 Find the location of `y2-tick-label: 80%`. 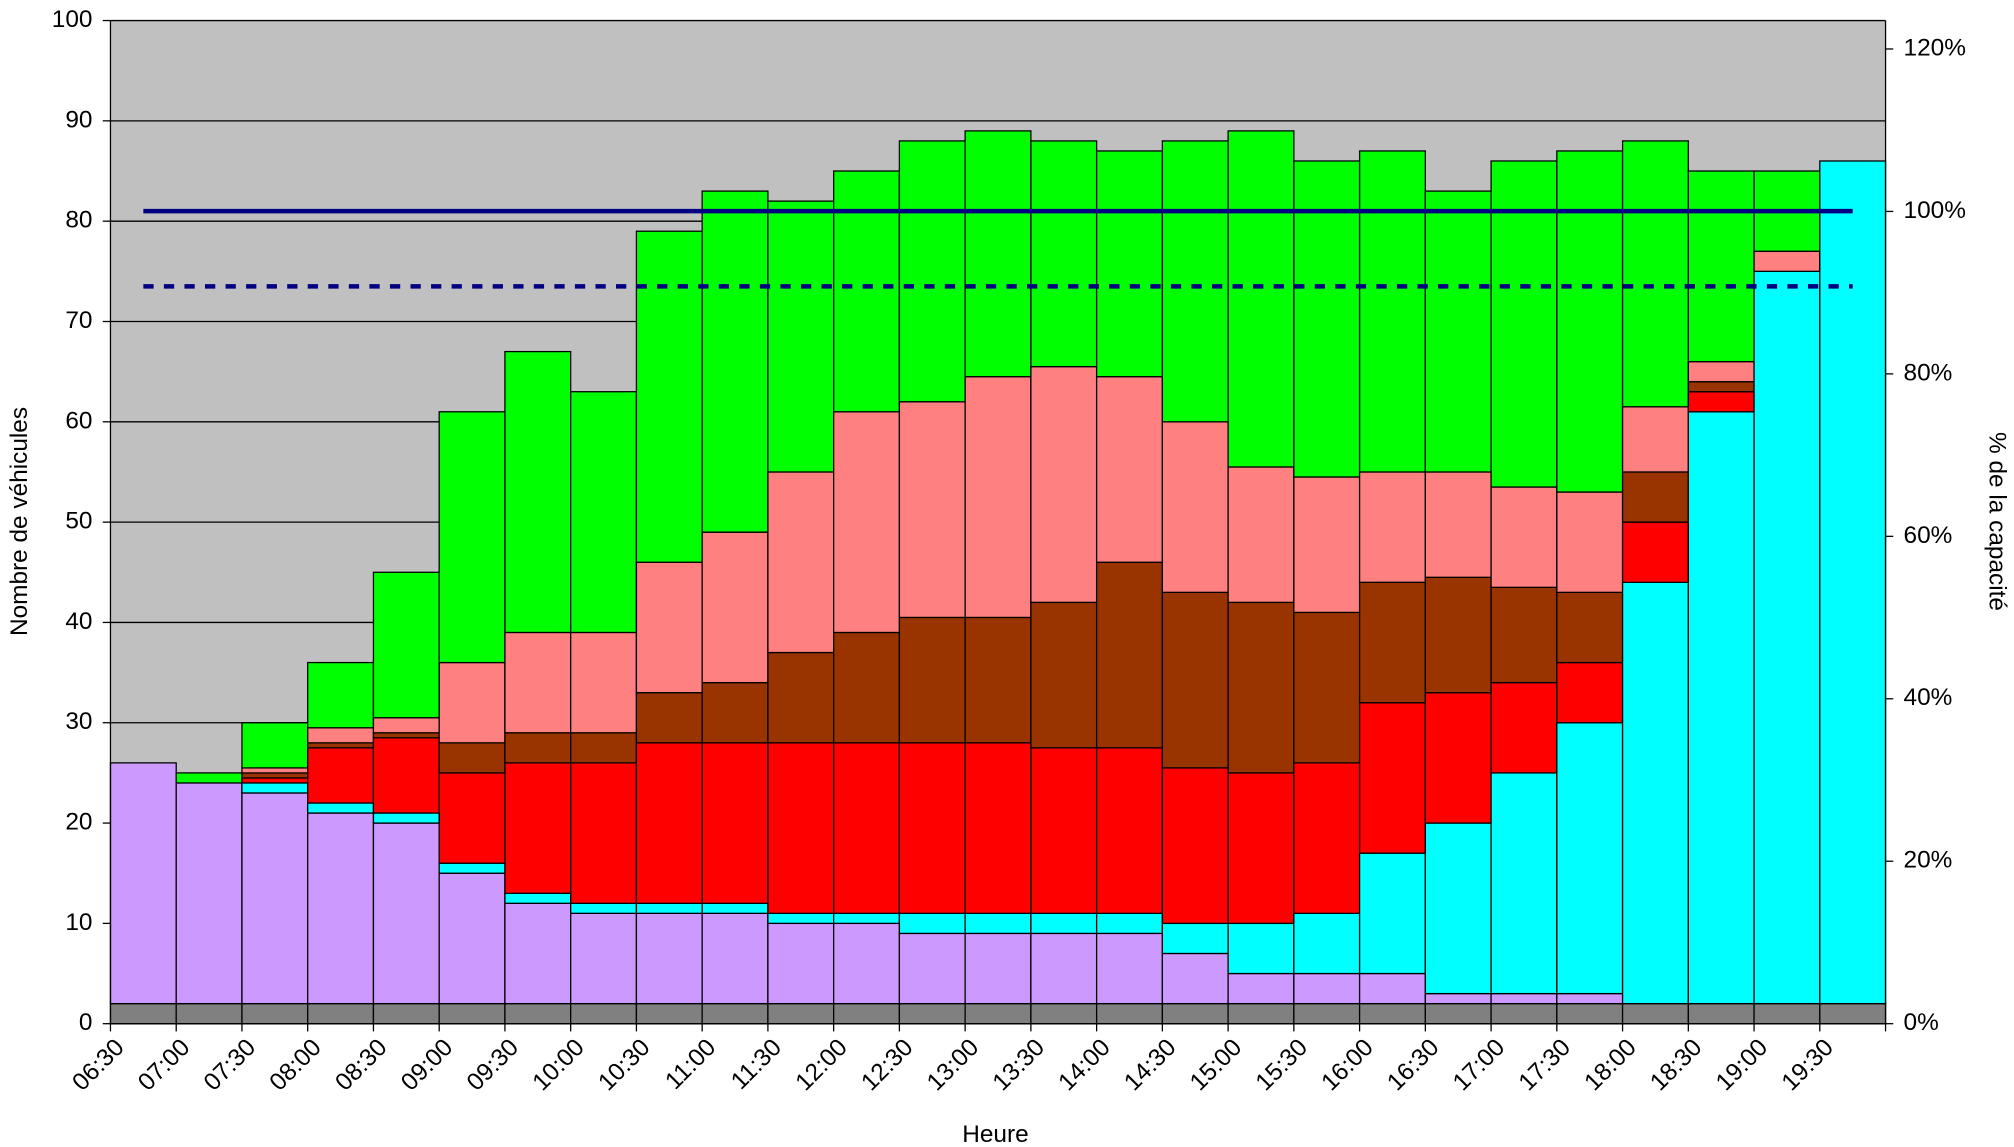

y2-tick-label: 80% is located at coordinates (1928, 372).